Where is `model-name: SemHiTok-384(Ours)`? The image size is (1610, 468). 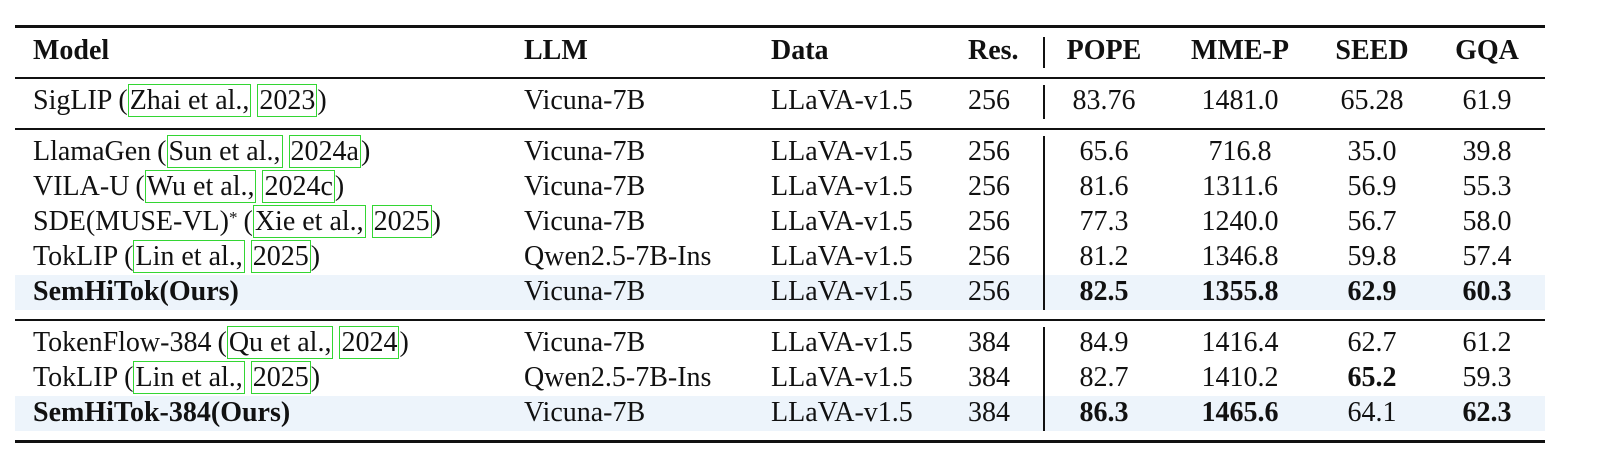 model-name: SemHiTok-384(Ours) is located at coordinates (162, 412).